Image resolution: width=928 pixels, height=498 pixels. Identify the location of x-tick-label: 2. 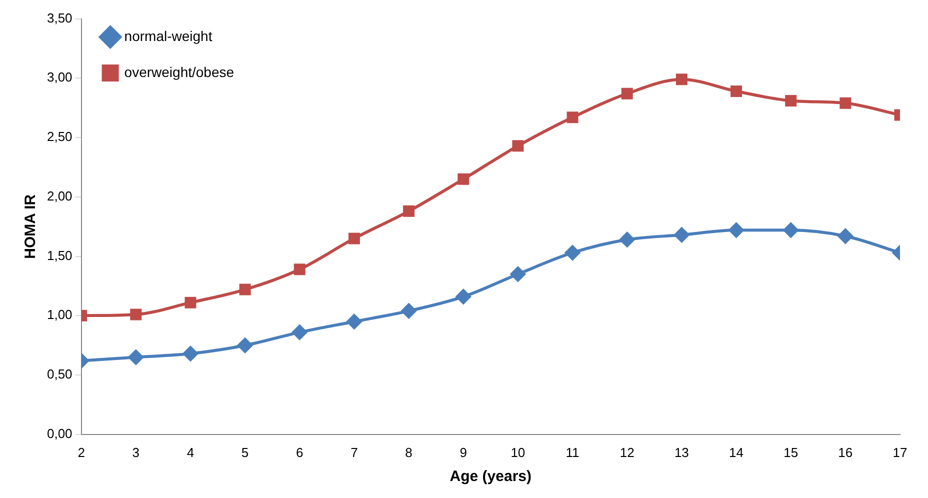
(81, 452).